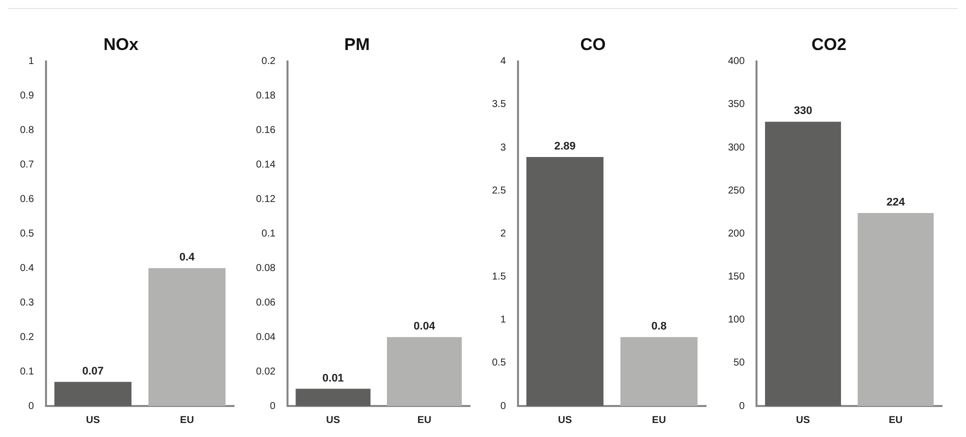  I want to click on y-tick-label: 4, so click(503, 62).